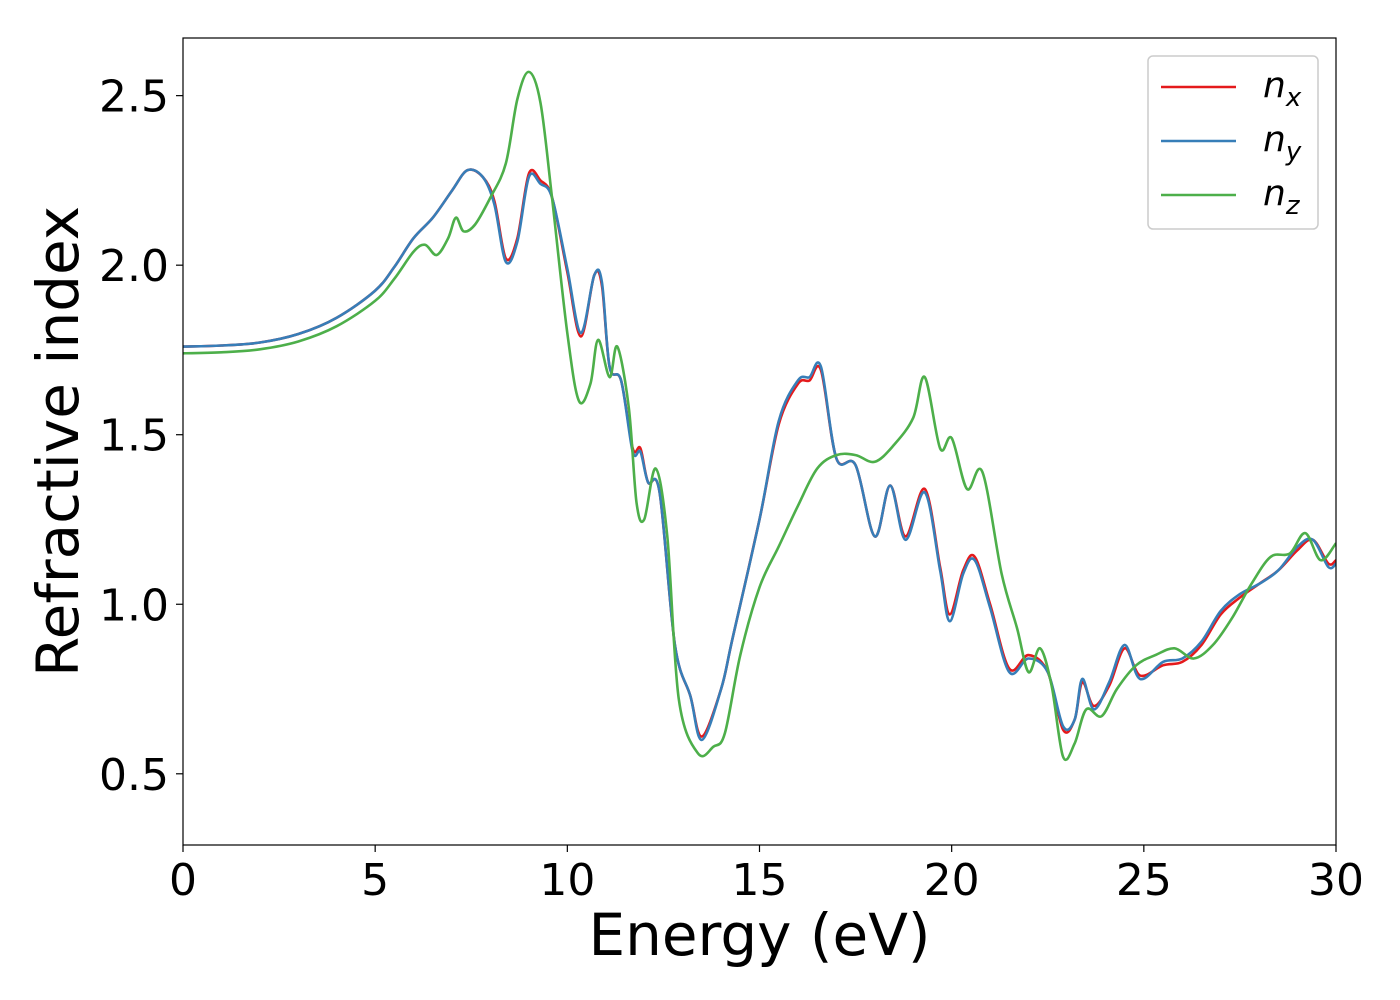 The width and height of the screenshot is (1400, 1000). Describe the element at coordinates (134, 605) in the screenshot. I see `y-tick-label: 1.0` at that location.